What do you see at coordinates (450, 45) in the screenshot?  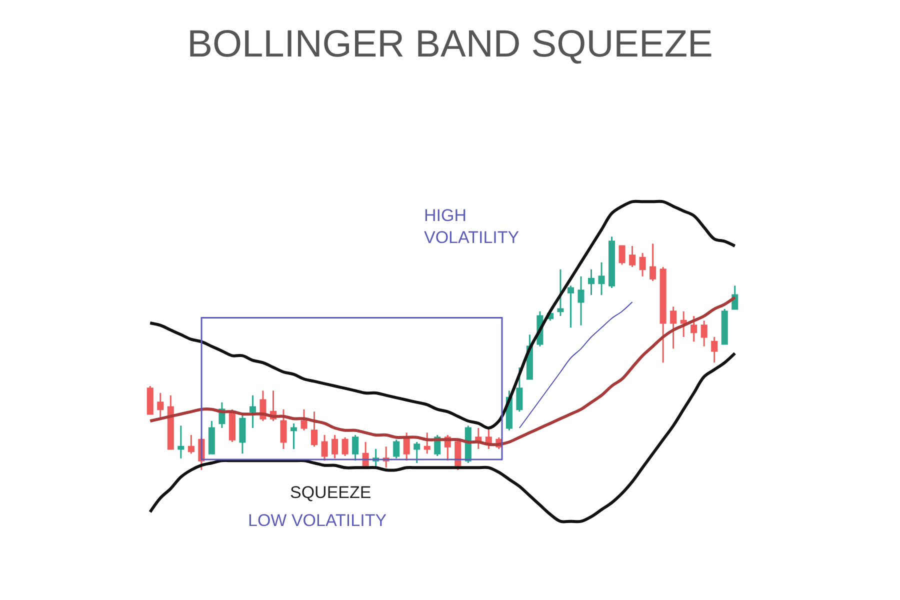 I see `chart-title: BOLLINGER BAND SQUEEZE` at bounding box center [450, 45].